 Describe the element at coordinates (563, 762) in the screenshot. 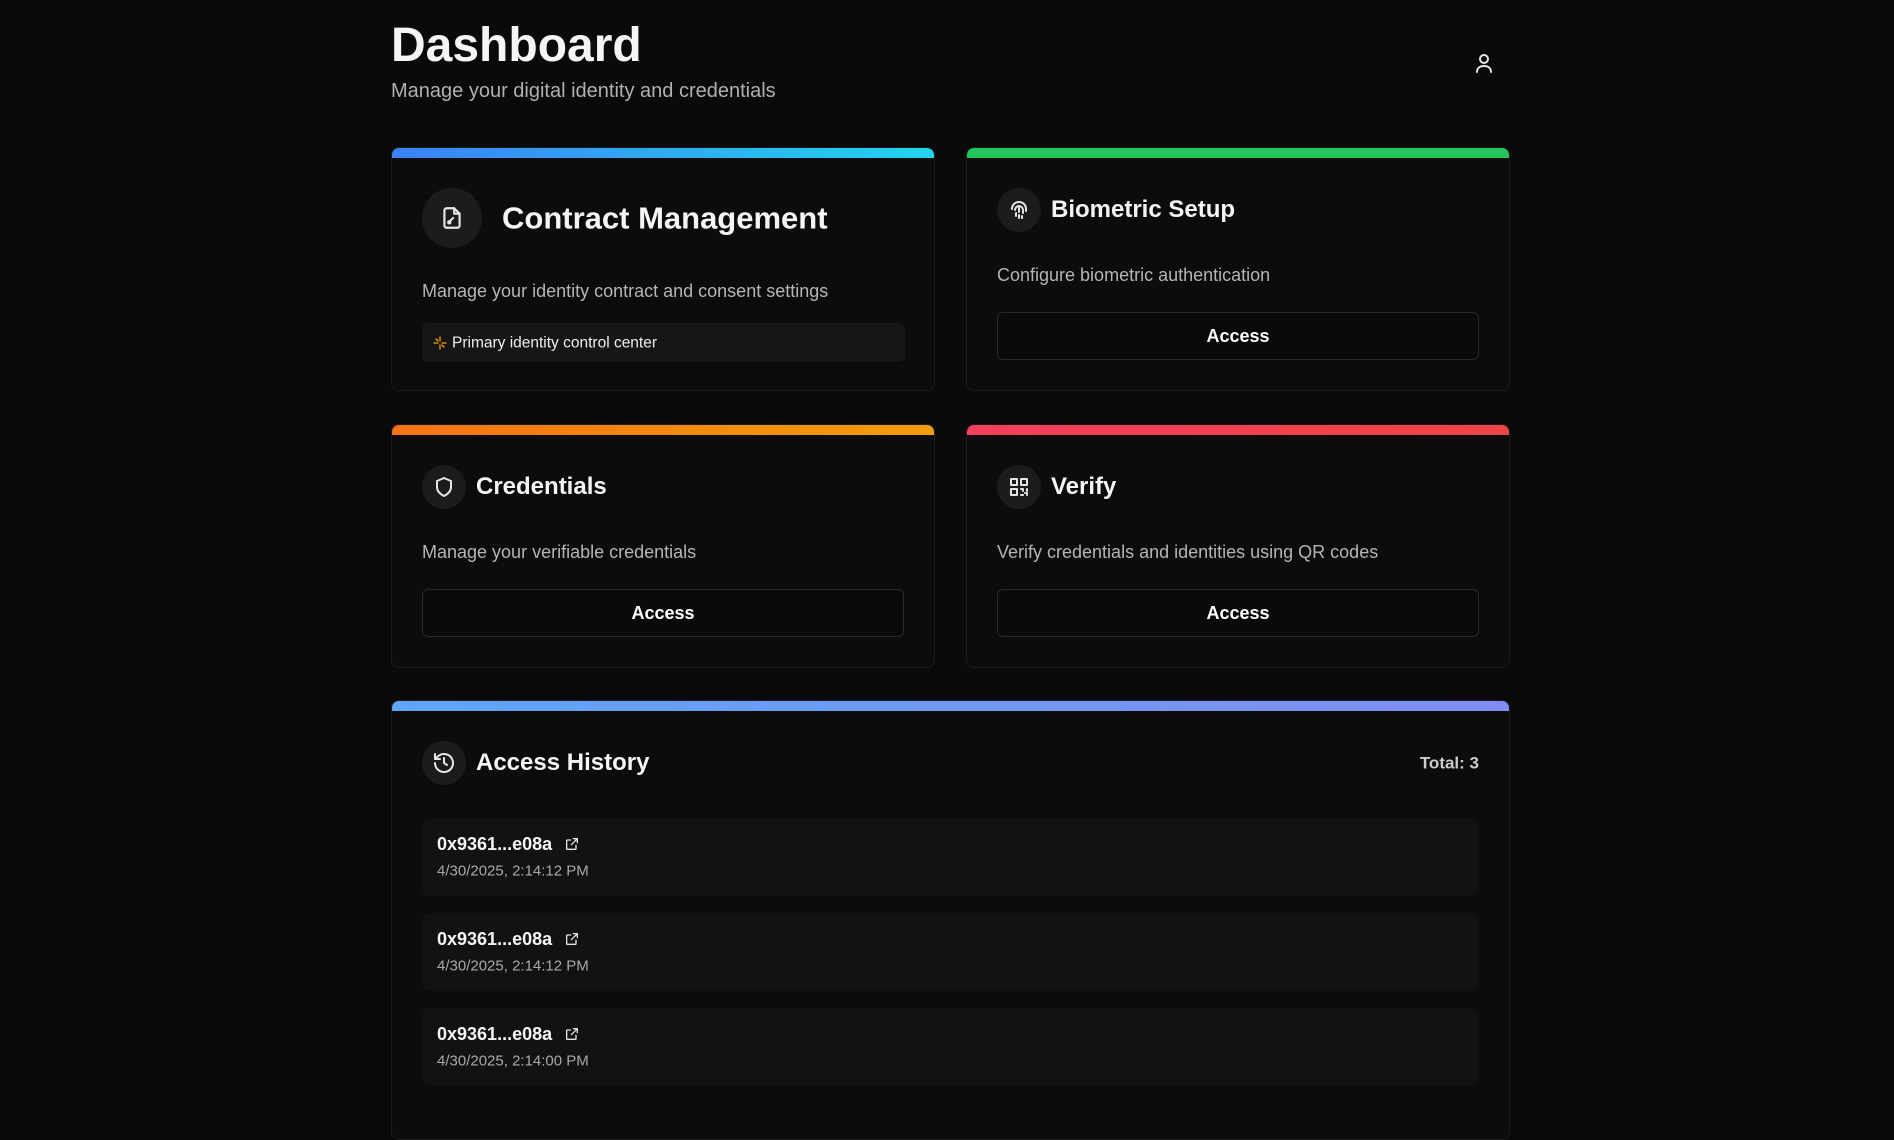

I see `history-title: Access History` at that location.